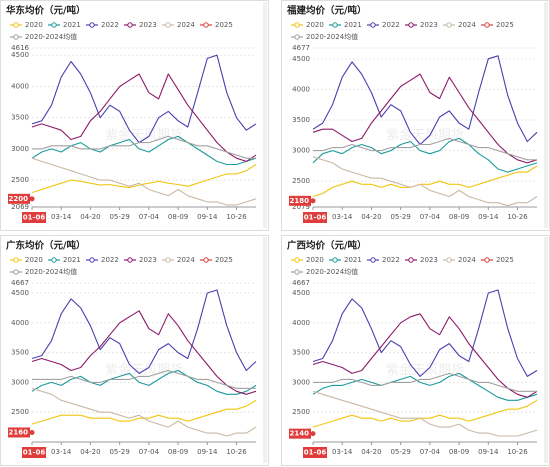  I want to click on legend-label: 2020-2024均值, so click(51, 36).